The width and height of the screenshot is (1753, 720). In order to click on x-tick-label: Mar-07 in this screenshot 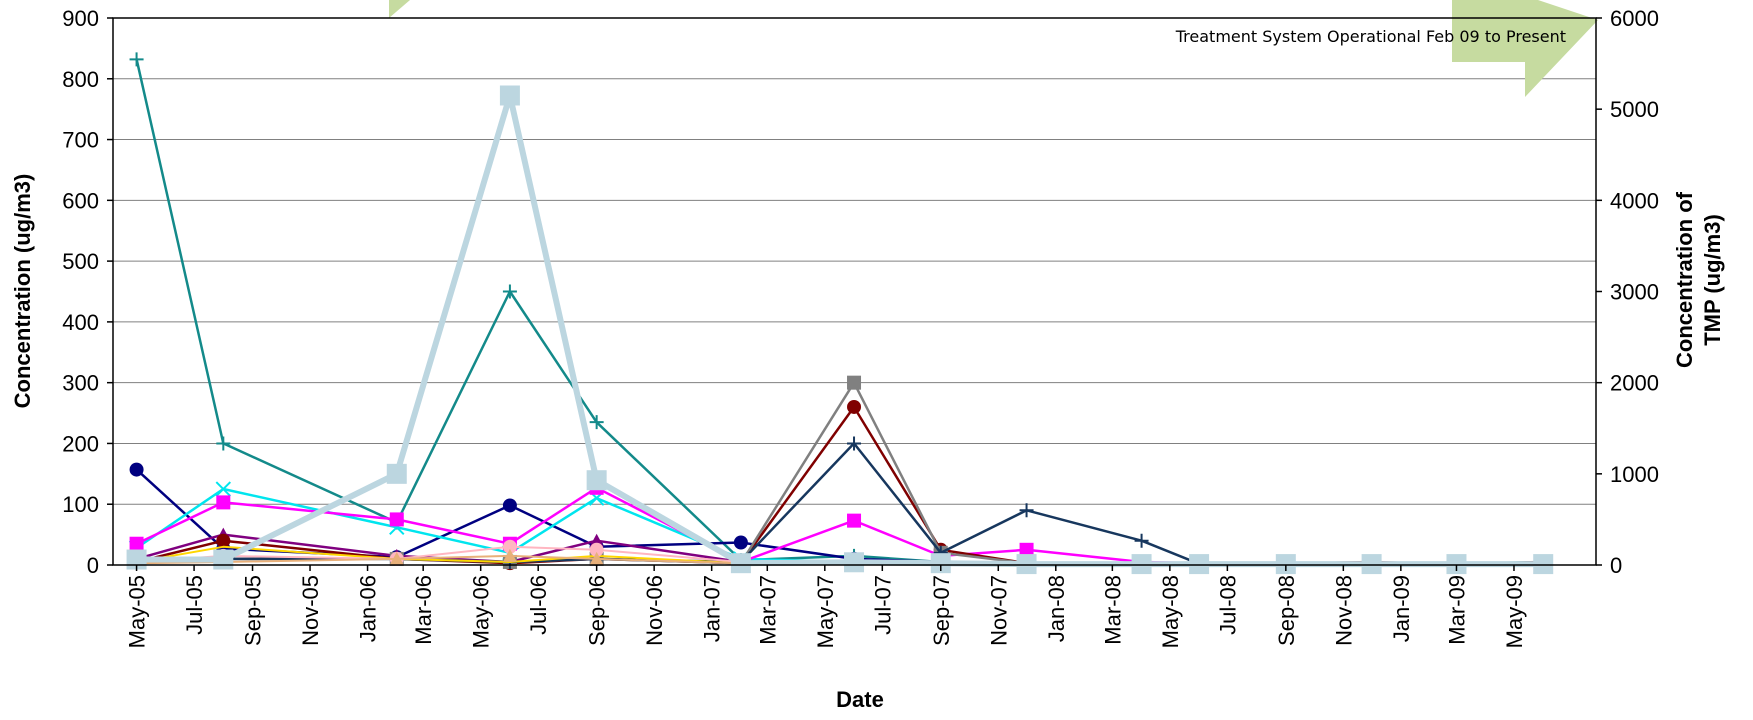, I will do `click(767, 610)`.